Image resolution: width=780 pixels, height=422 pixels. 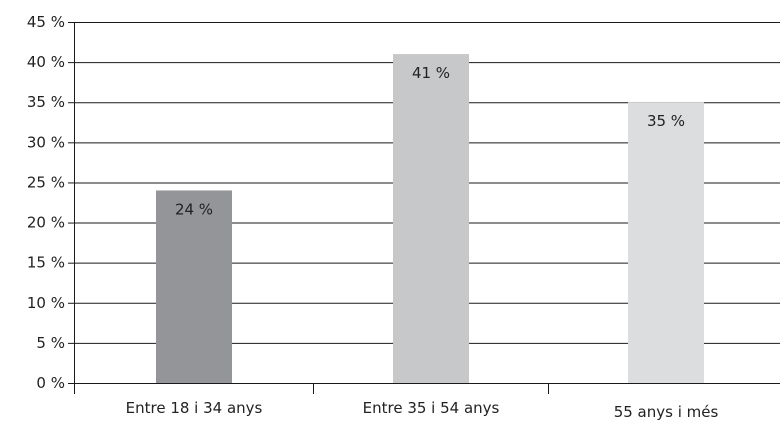 I want to click on data-label: 24 %, so click(x=194, y=209).